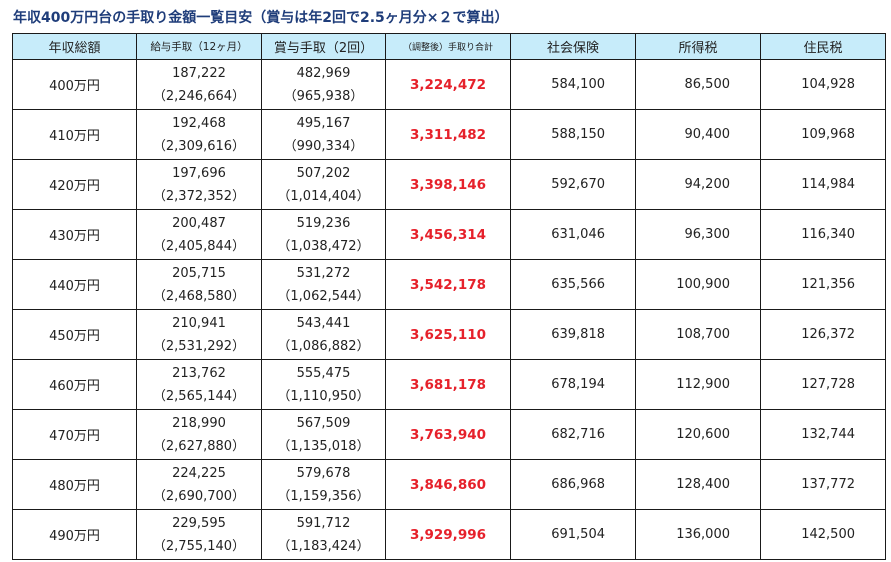  I want to click on cell-net-total: 3,681,178, so click(448, 384).